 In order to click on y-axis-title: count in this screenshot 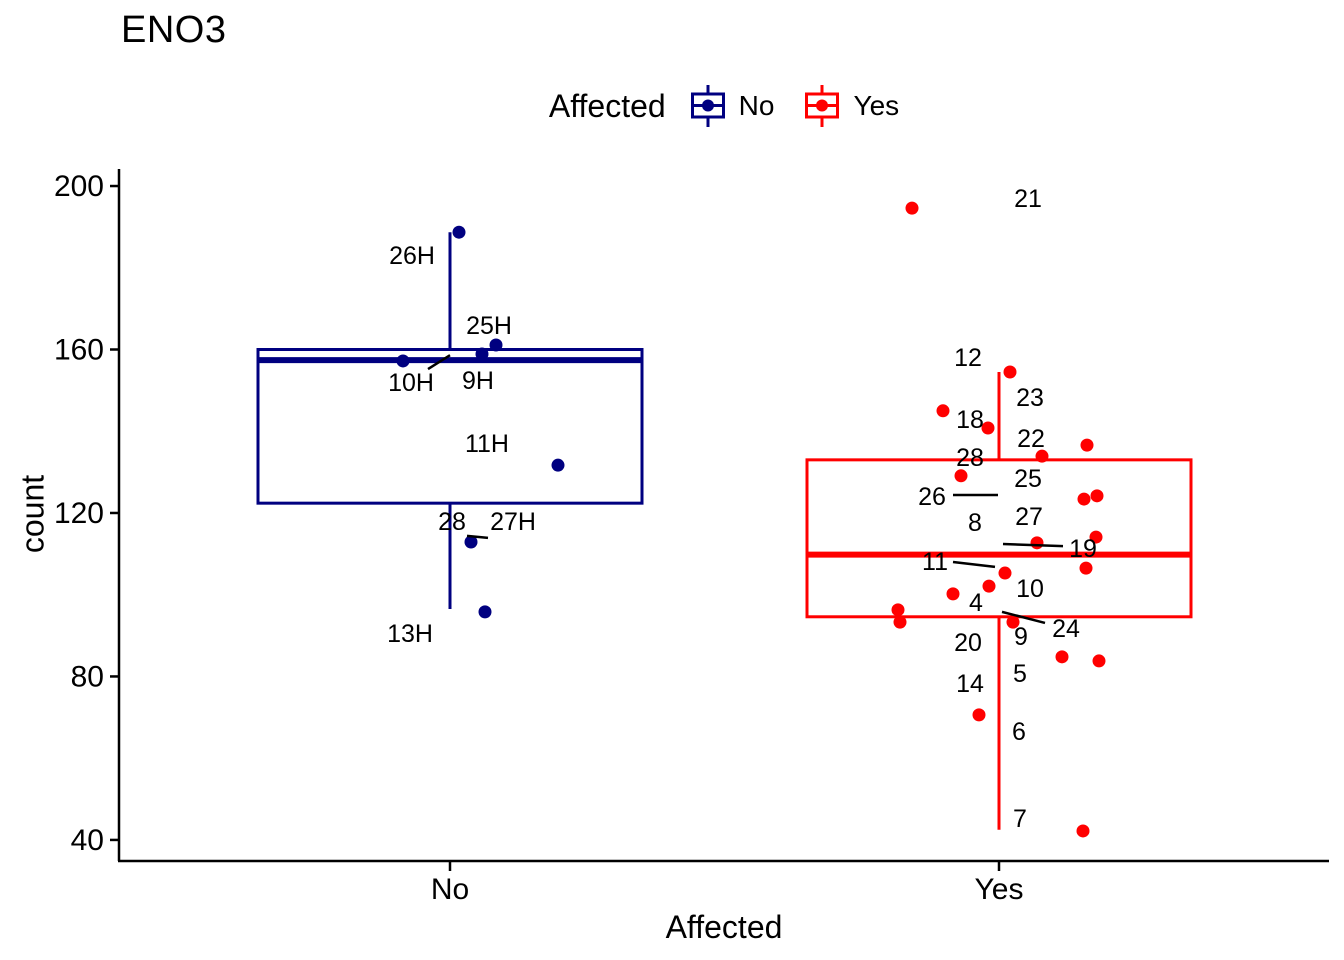, I will do `click(32, 514)`.